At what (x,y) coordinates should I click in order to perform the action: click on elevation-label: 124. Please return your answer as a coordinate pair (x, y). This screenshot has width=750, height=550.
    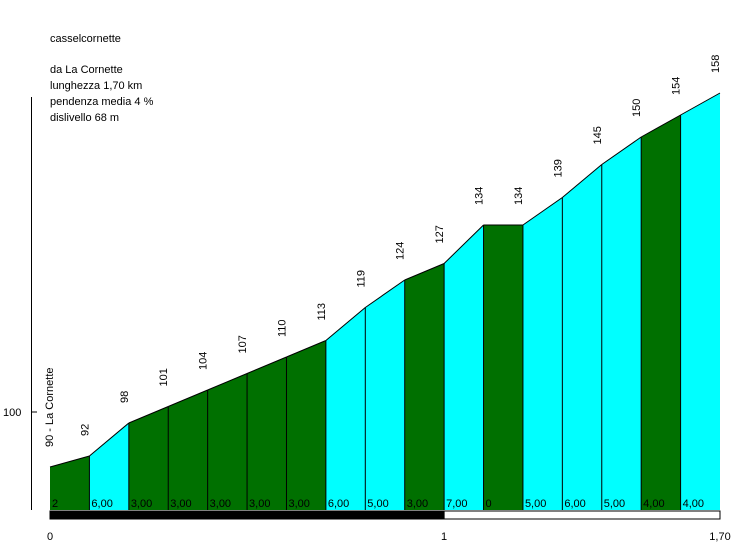
    Looking at the image, I should click on (401, 251).